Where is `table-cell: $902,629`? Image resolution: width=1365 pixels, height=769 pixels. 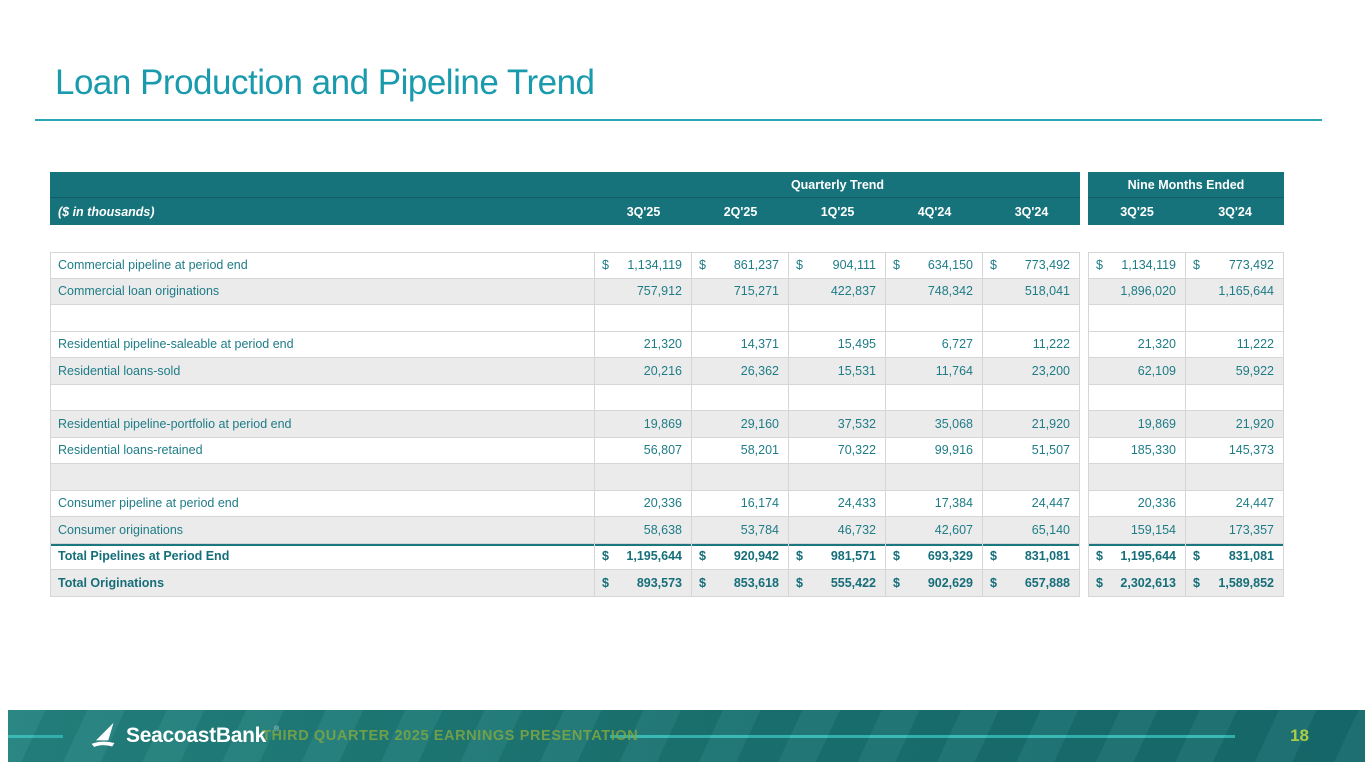 table-cell: $902,629 is located at coordinates (934, 583).